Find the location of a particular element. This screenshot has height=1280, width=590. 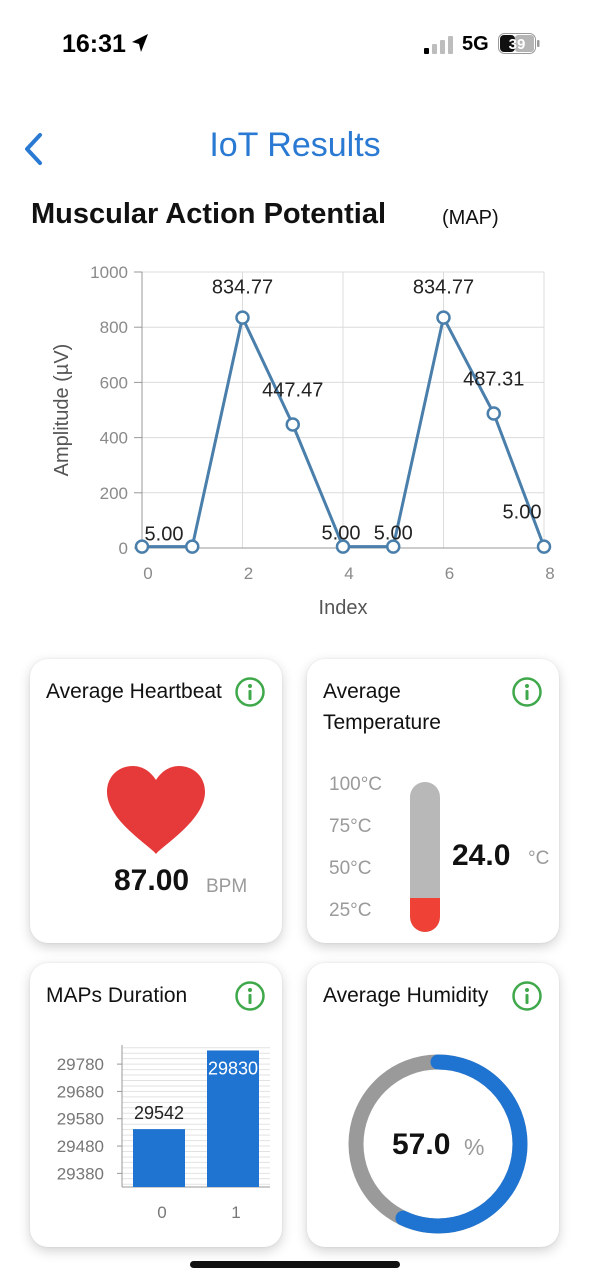

temperature-value: 24.0 is located at coordinates (481, 855).